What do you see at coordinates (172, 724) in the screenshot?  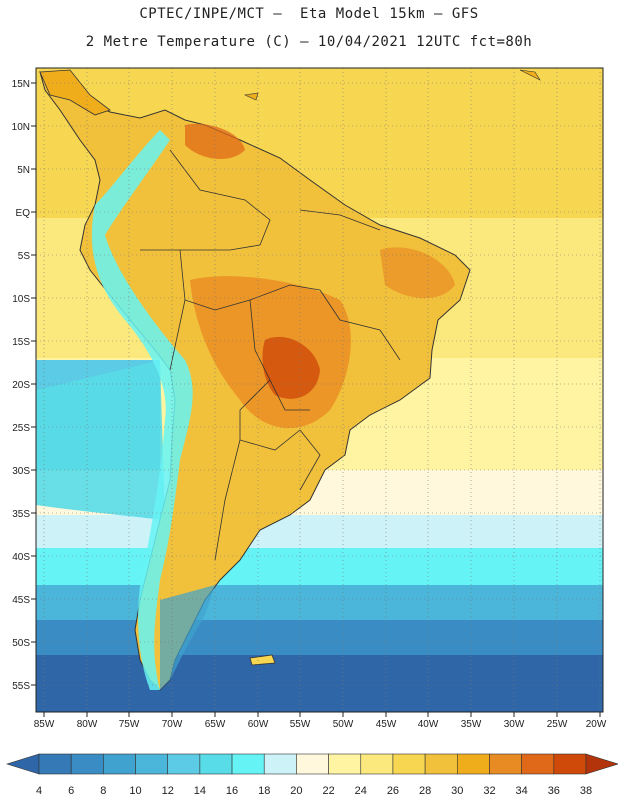 I see `lon-label: 70W` at bounding box center [172, 724].